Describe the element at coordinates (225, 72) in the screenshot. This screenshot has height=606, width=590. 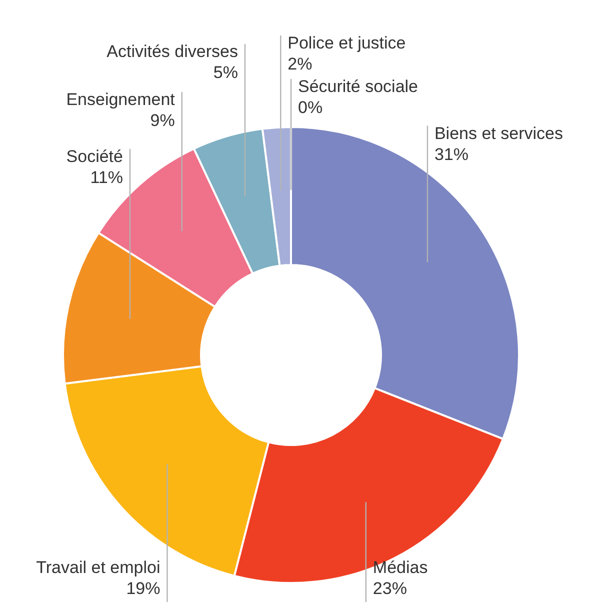
I see `data-label: 5%` at that location.